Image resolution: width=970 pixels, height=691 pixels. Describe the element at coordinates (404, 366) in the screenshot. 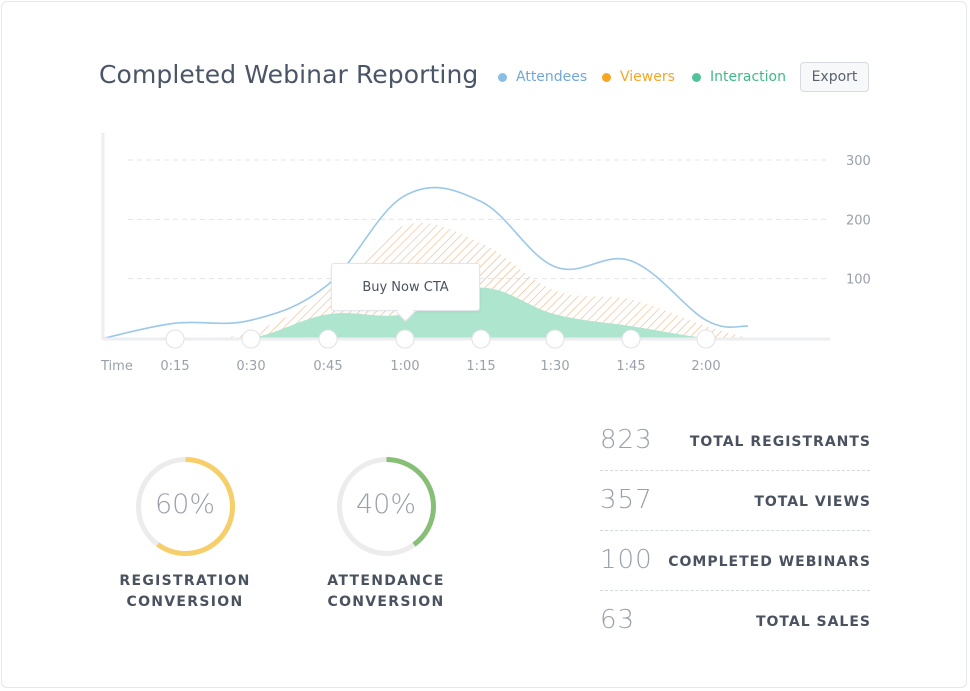

I see `x-tick-label: 1:00` at that location.